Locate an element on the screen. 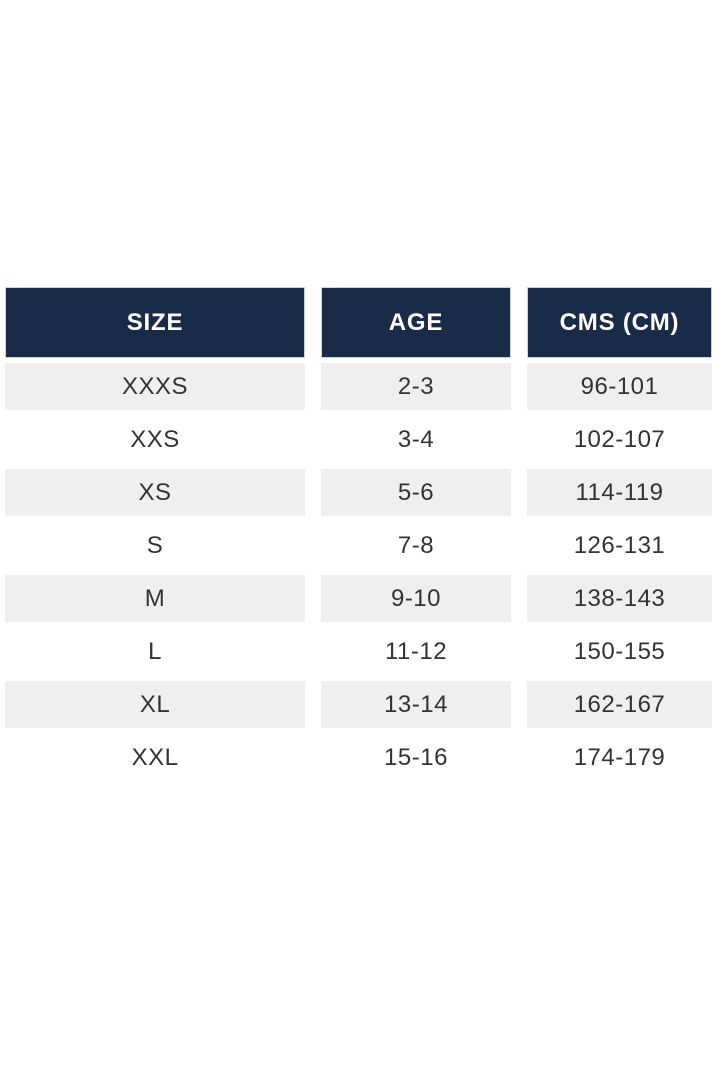  cell-cms: 114-119 is located at coordinates (619, 492).